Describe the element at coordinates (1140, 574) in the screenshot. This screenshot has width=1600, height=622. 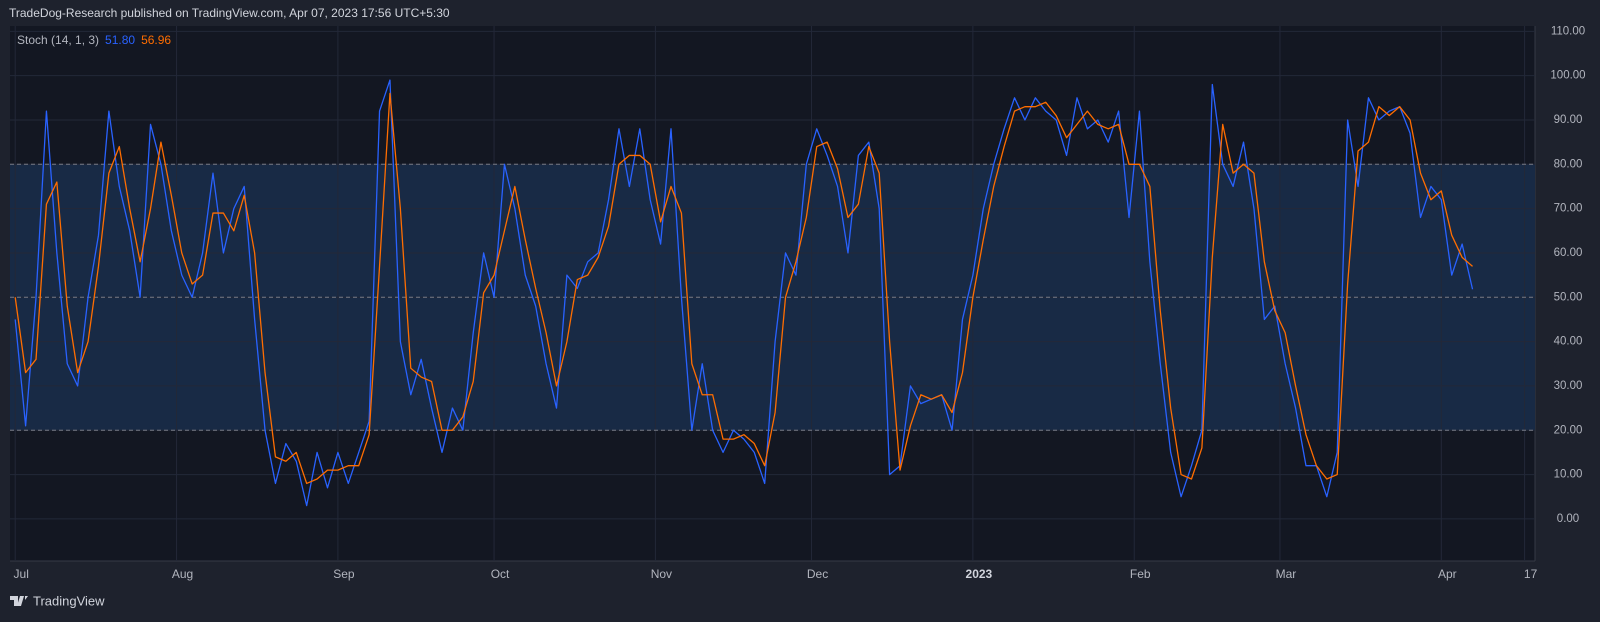
I see `x-tick-label: Feb` at that location.